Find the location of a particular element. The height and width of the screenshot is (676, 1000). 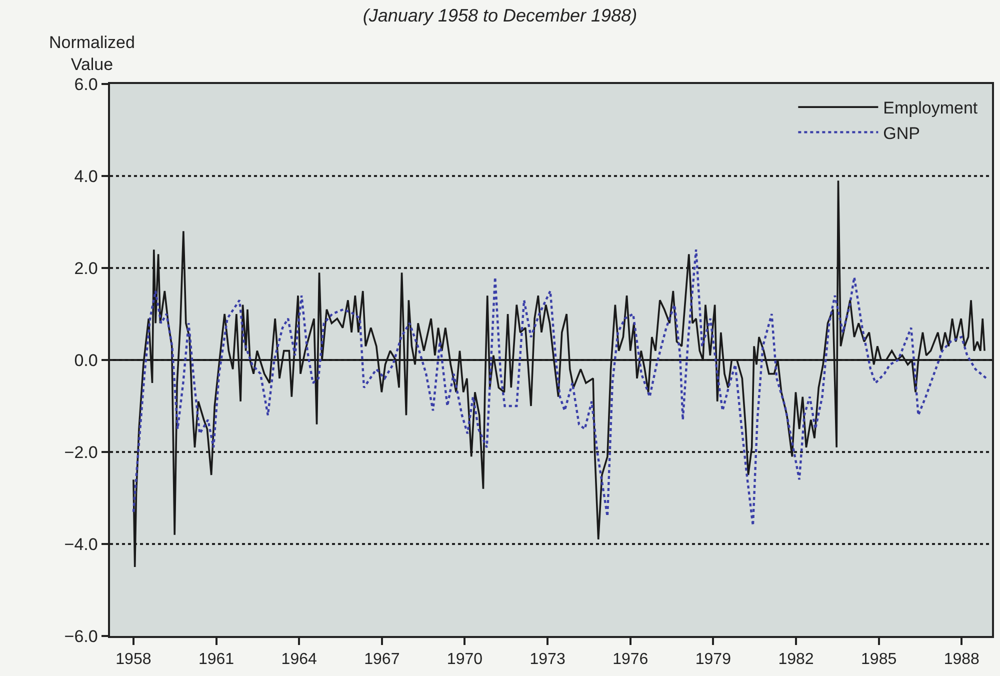

y-tick-label: 0.0 is located at coordinates (86, 360).